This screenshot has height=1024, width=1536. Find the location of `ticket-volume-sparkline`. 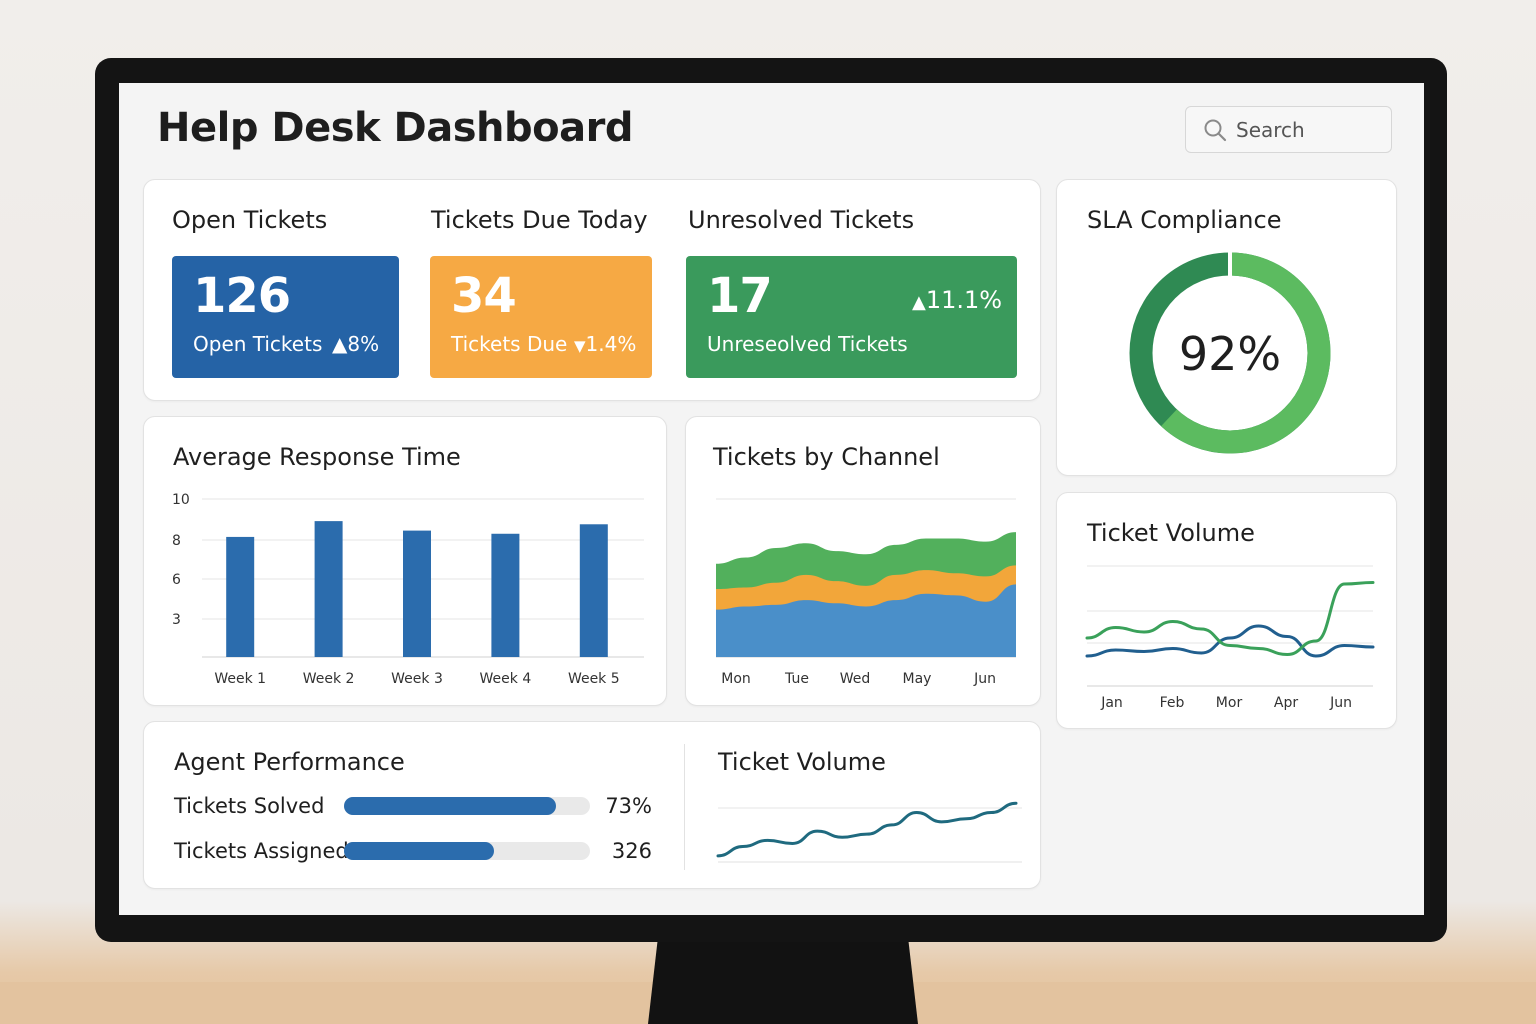

ticket-volume-sparkline is located at coordinates (869, 832).